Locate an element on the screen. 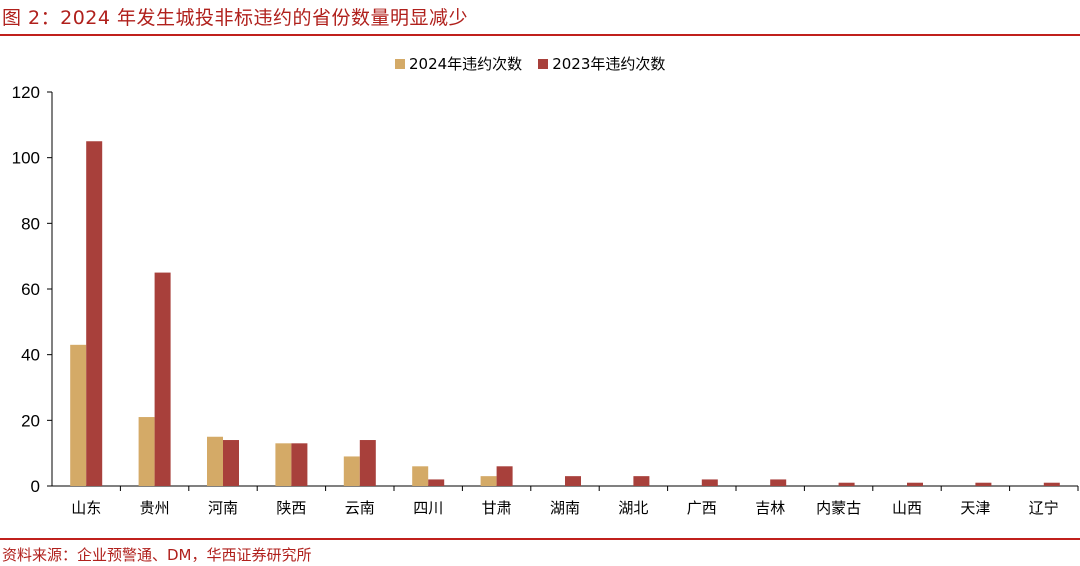 Image resolution: width=1080 pixels, height=566 pixels. x-tick-label: 内蒙古 is located at coordinates (838, 508).